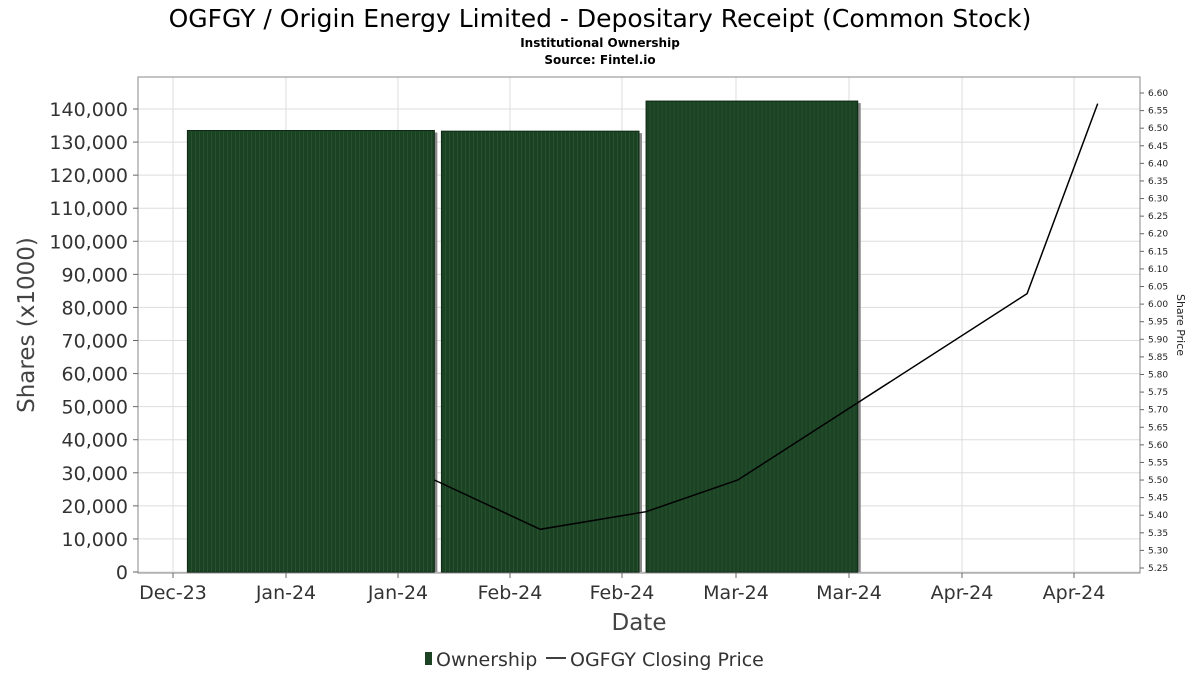 This screenshot has width=1200, height=675. What do you see at coordinates (1158, 551) in the screenshot?
I see `y2-tick-label: 5.30` at bounding box center [1158, 551].